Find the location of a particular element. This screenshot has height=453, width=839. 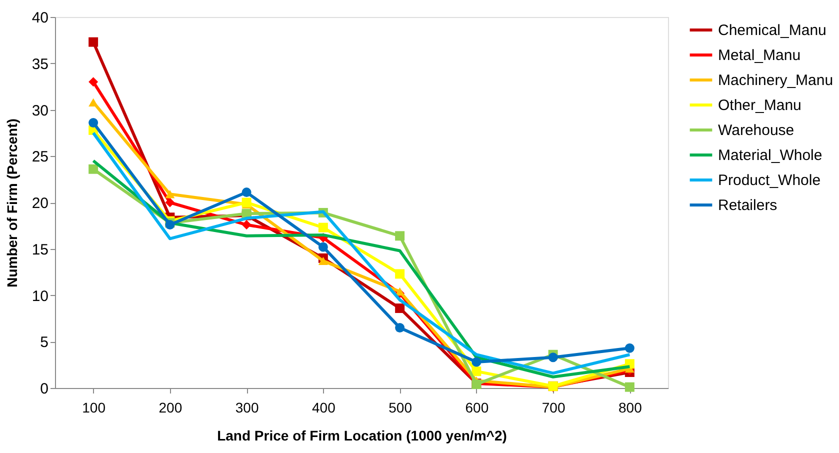

x-tick-label: 400 is located at coordinates (324, 408).